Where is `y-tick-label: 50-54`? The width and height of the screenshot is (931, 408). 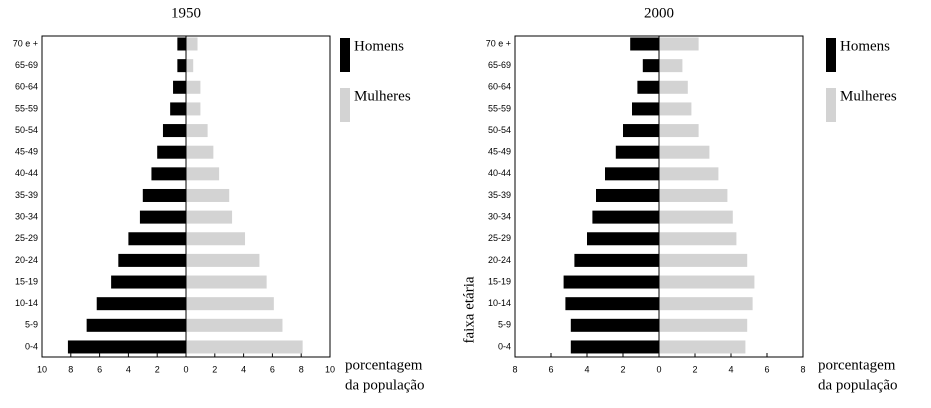 y-tick-label: 50-54 is located at coordinates (499, 130).